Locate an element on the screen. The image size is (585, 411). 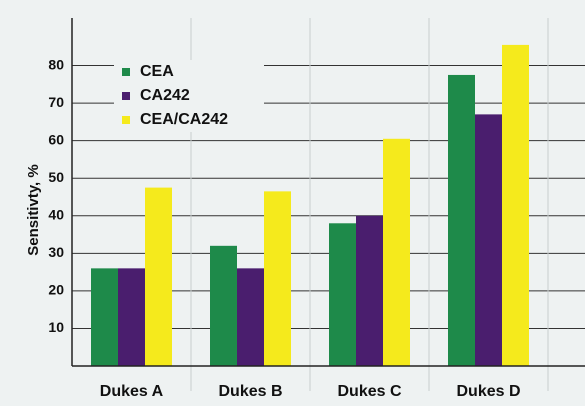
y-tick-label: 50 is located at coordinates (56, 177).